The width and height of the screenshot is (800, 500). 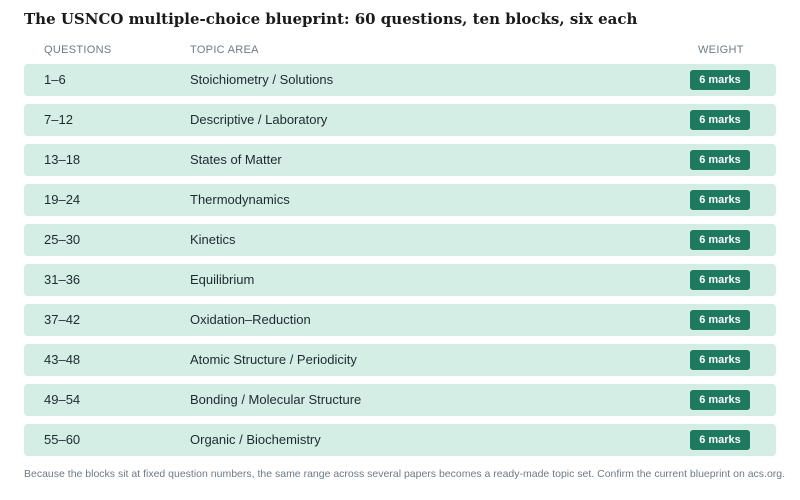 I want to click on column-header: WEIGHT, so click(x=721, y=50).